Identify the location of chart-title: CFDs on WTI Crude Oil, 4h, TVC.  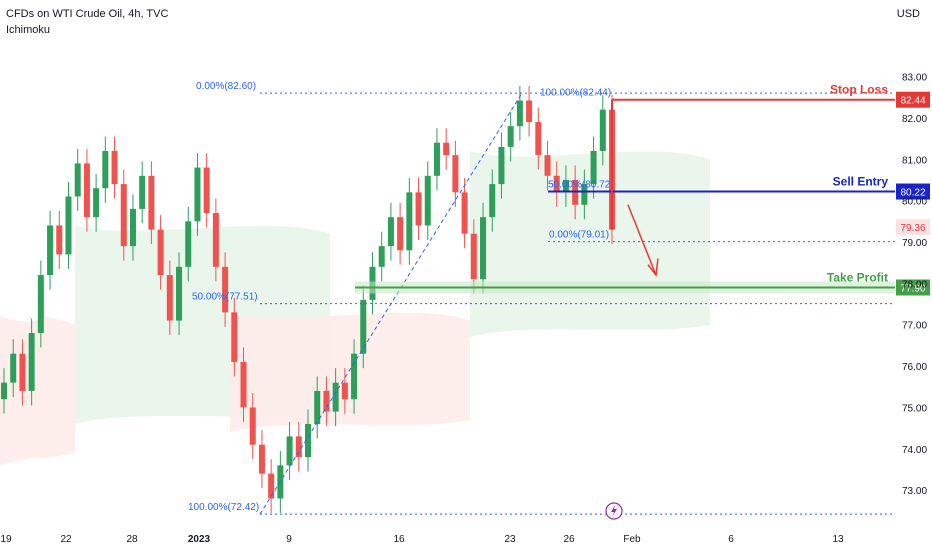
(87, 14).